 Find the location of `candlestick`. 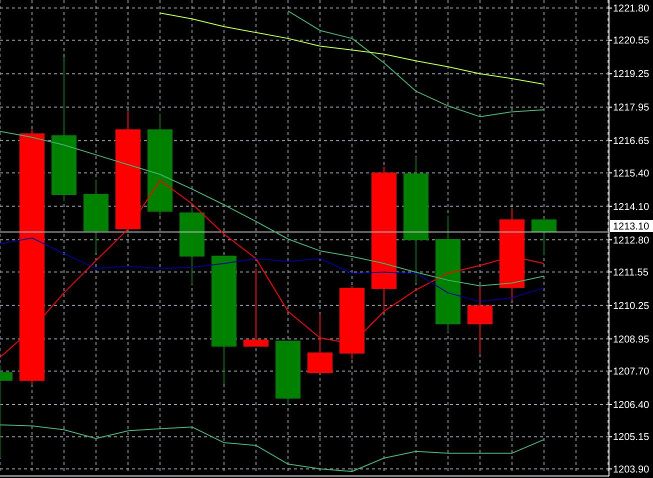

candlestick is located at coordinates (256, 308).